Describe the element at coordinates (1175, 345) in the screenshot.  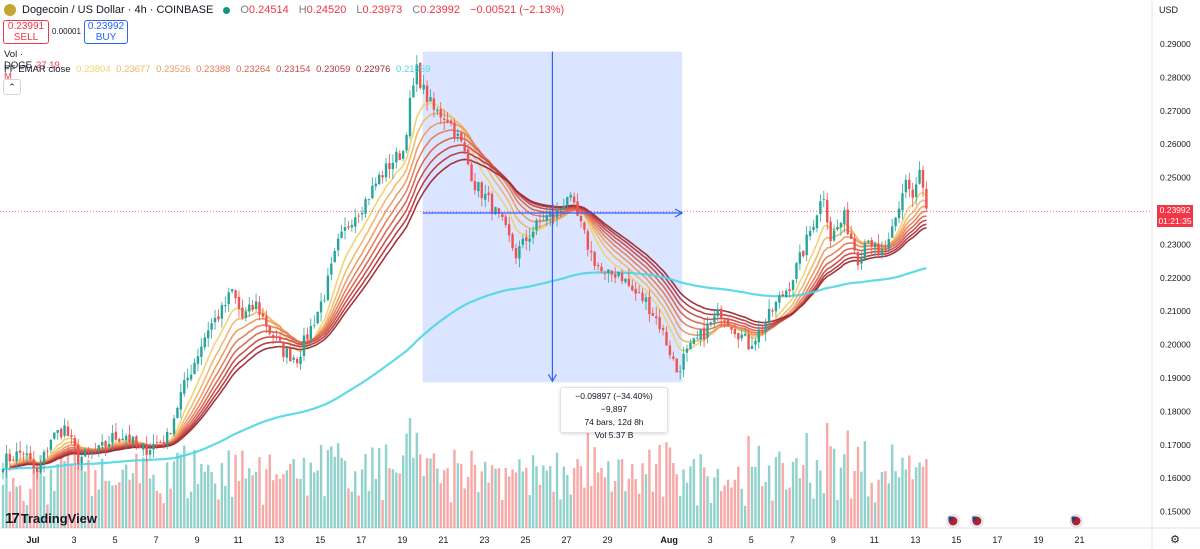
I see `y-tick-label: 0.20000` at that location.